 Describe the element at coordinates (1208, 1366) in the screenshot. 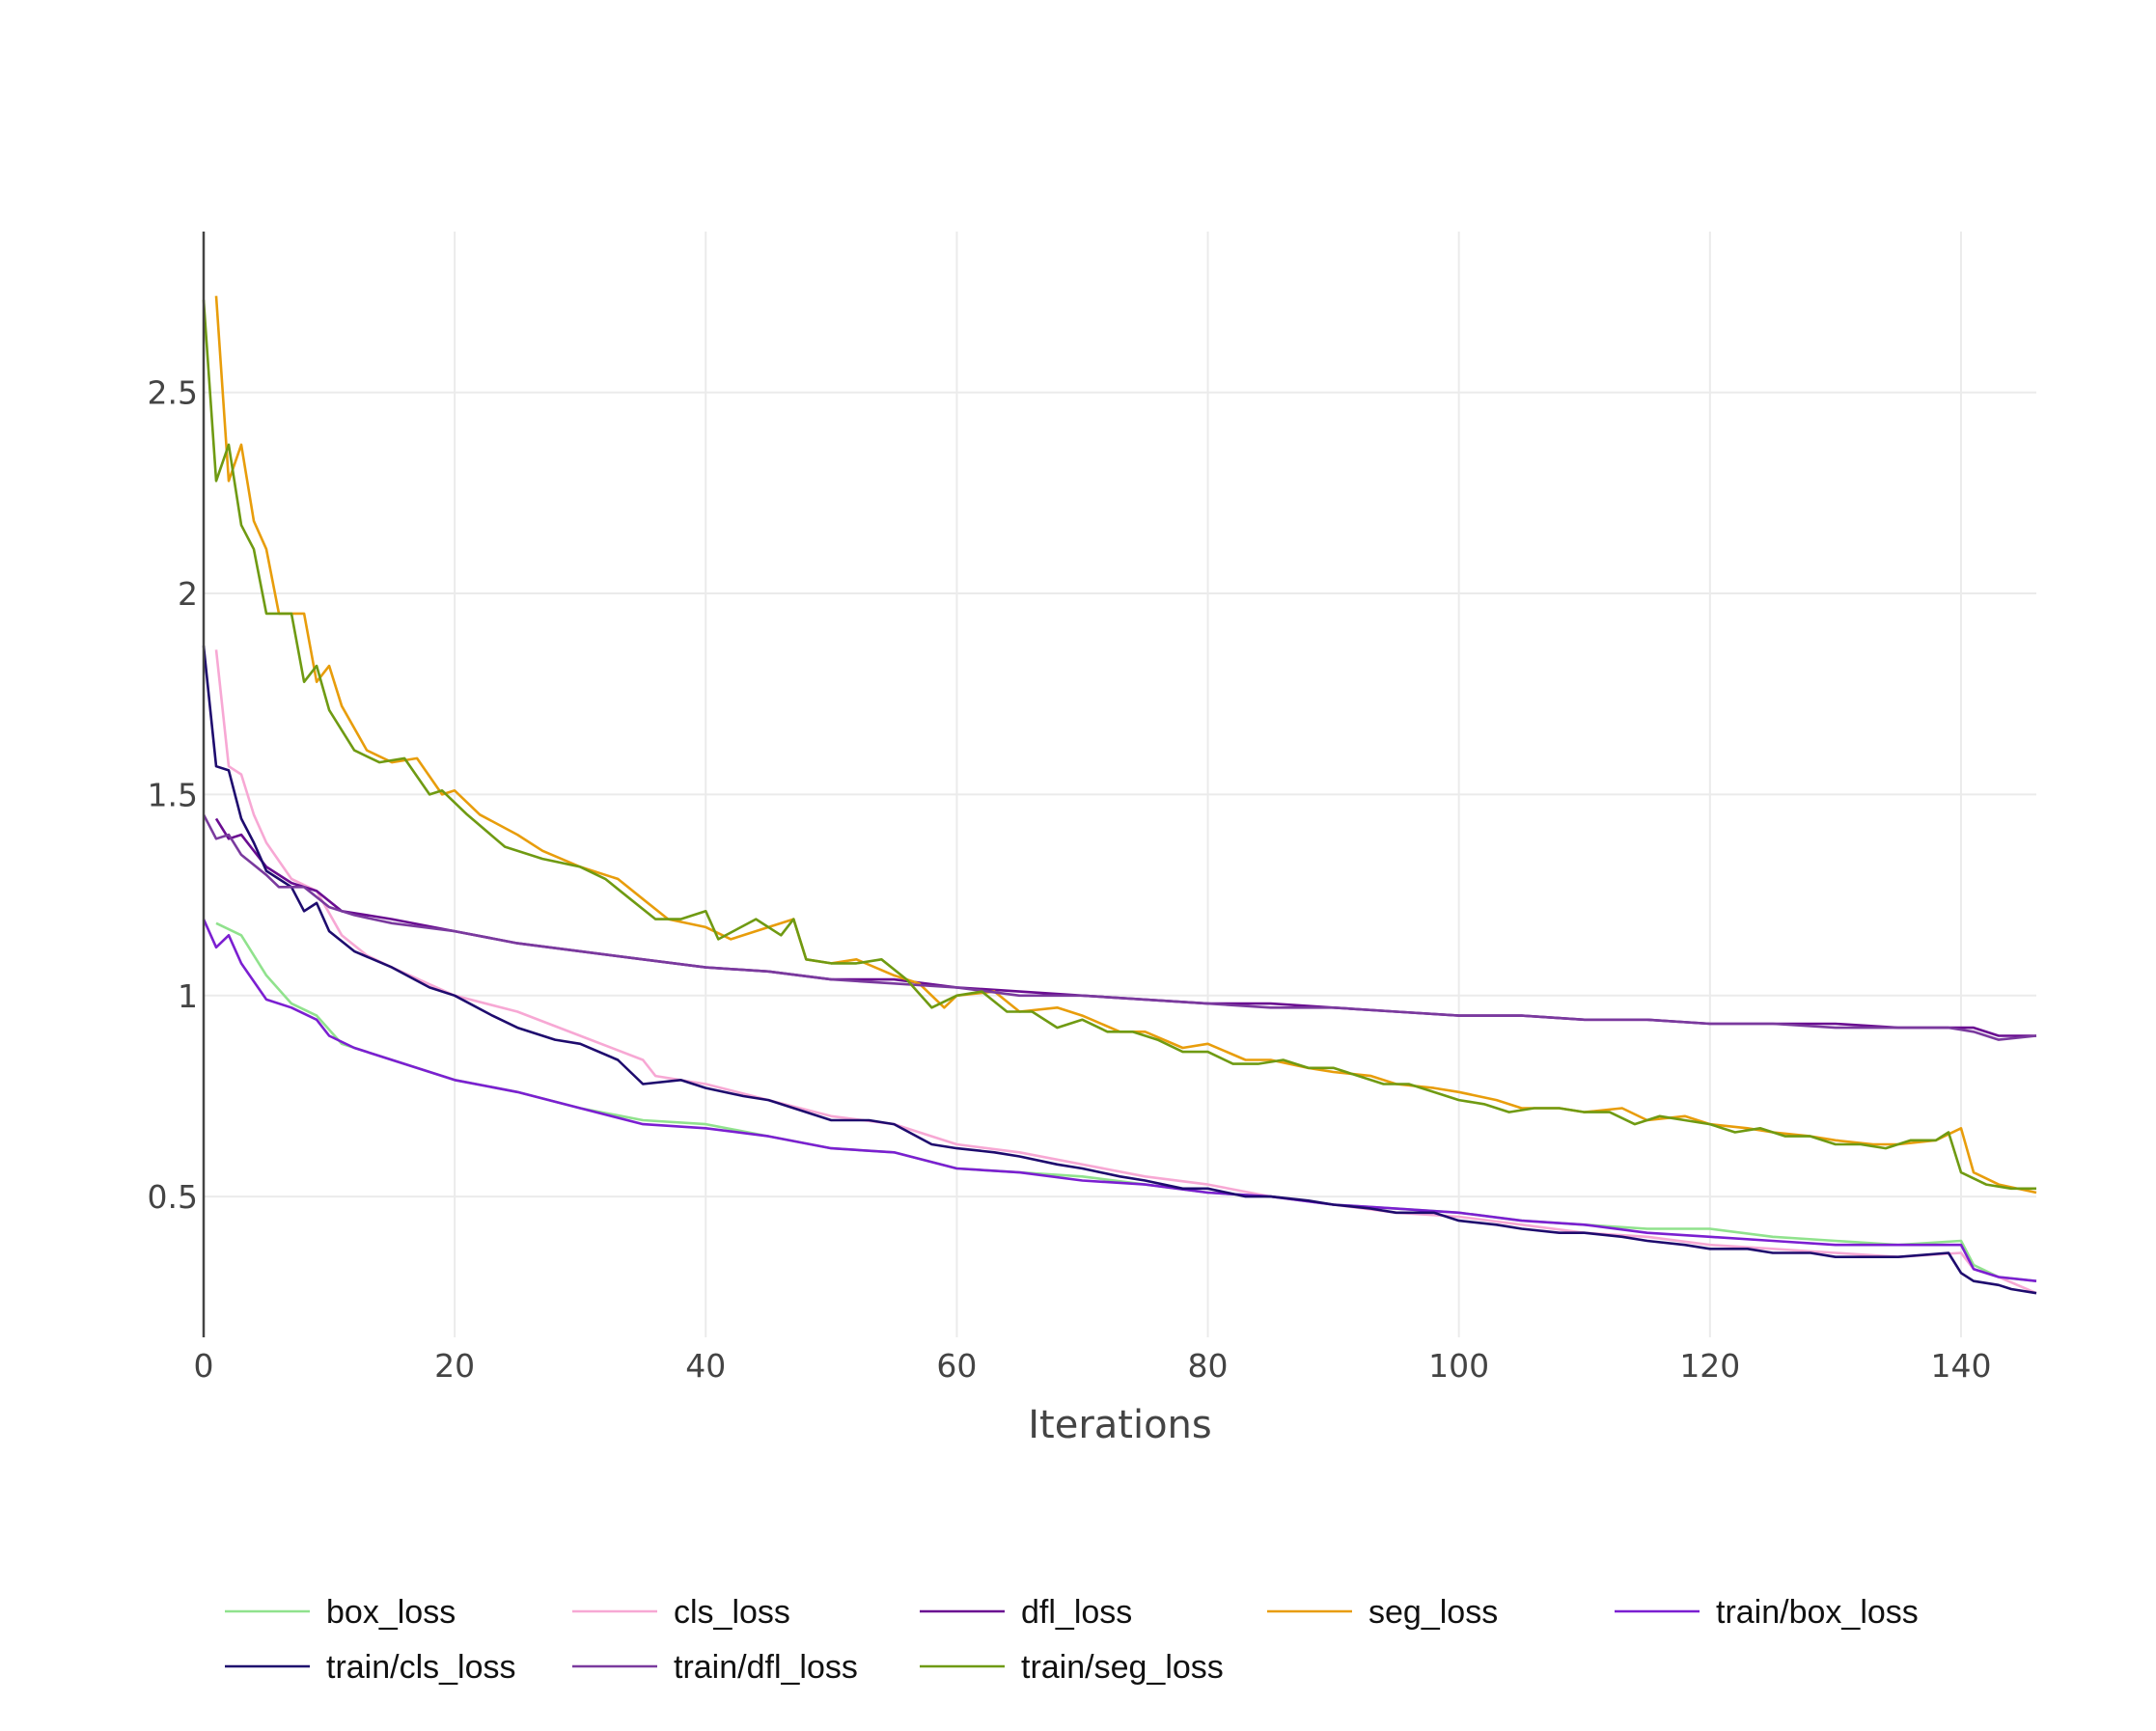

I see `x-tick-label: 80` at that location.